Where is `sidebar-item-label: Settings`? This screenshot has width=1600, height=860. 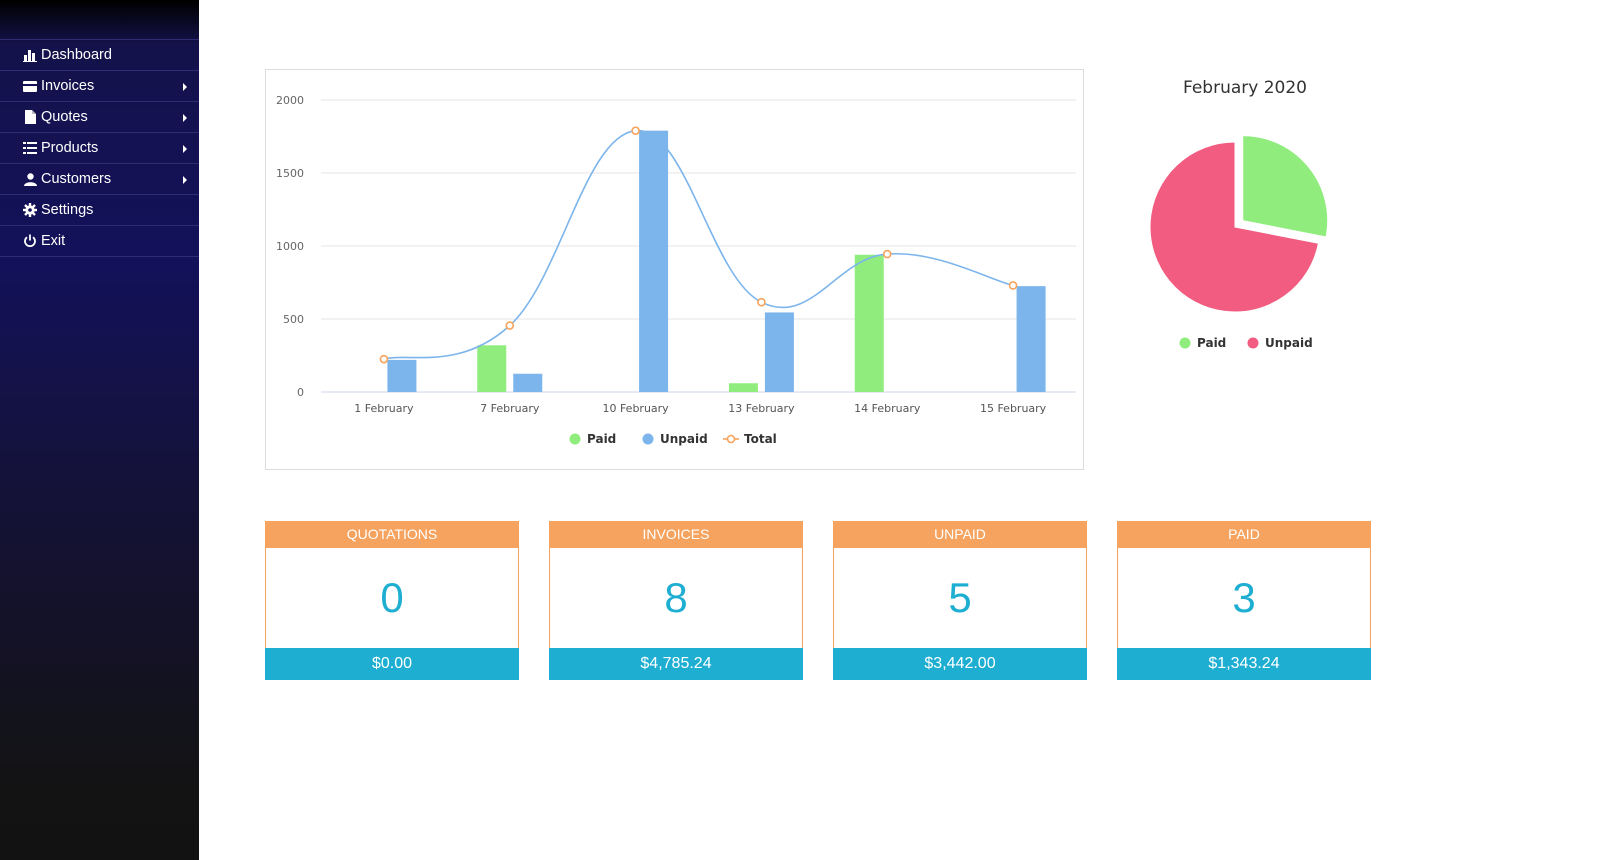 sidebar-item-label: Settings is located at coordinates (67, 210).